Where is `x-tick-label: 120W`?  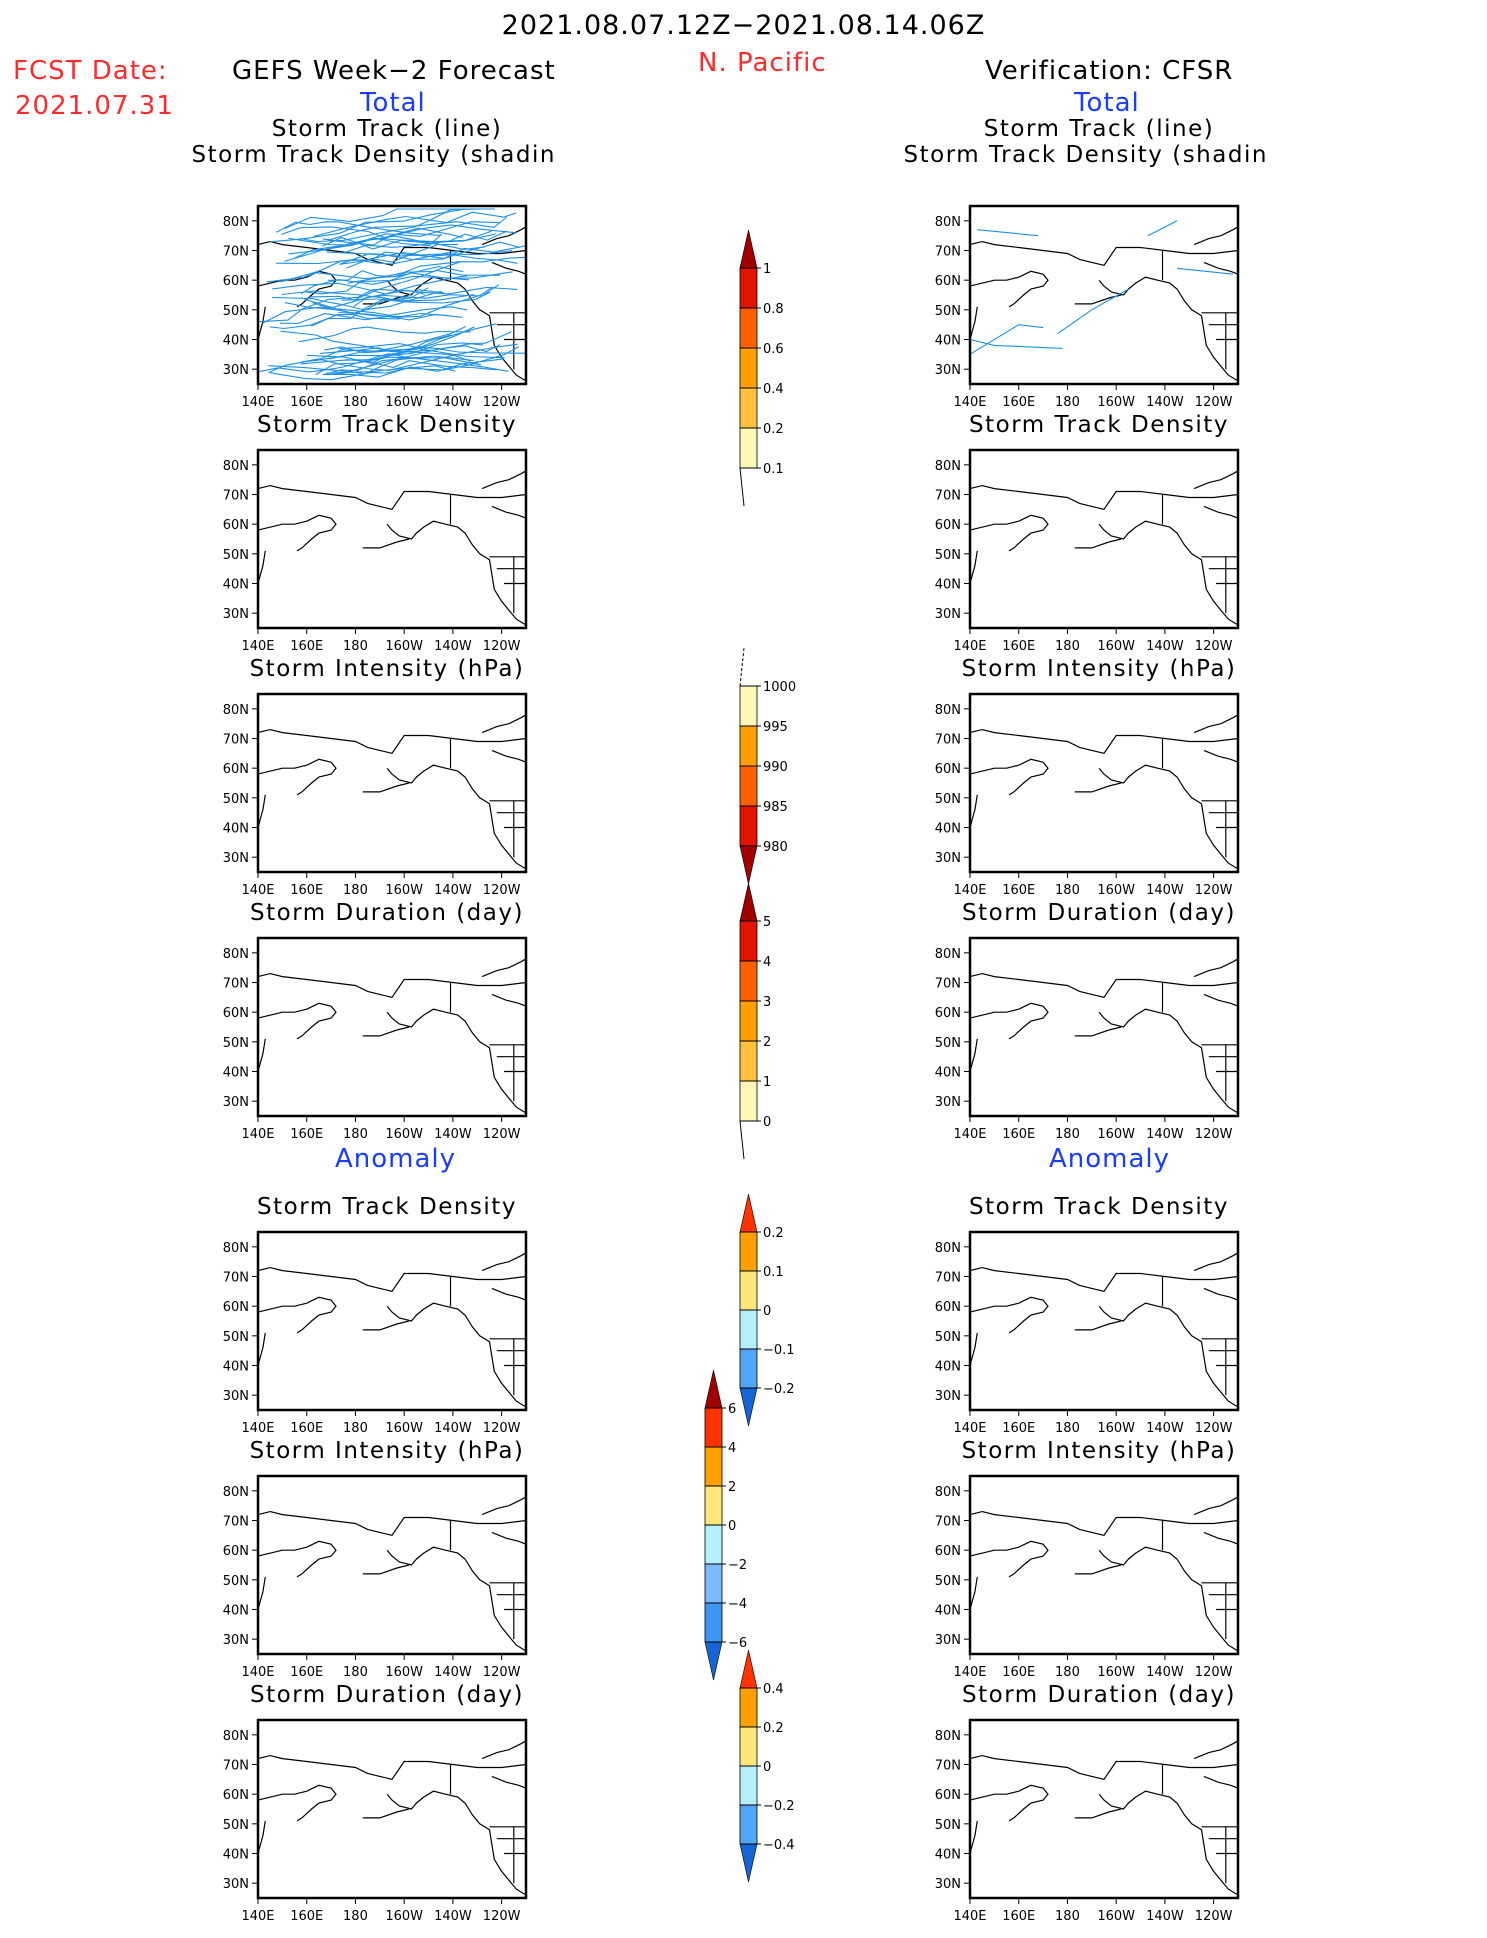
x-tick-label: 120W is located at coordinates (1214, 402).